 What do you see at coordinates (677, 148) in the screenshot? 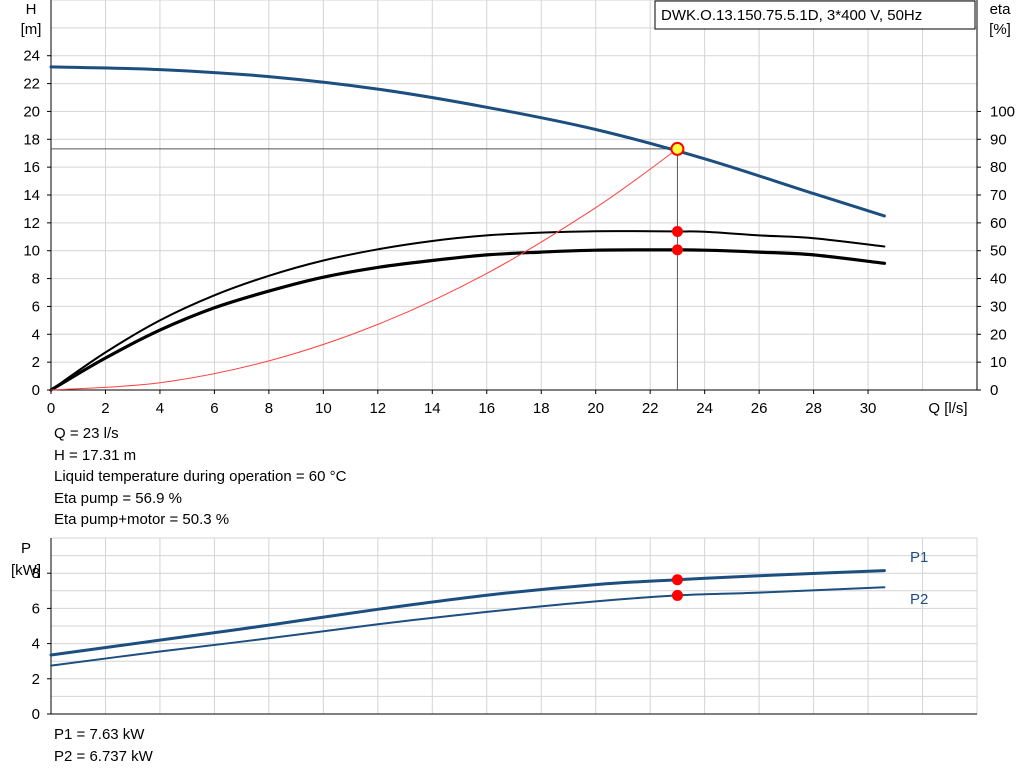
I see `operating-point-head-marker` at bounding box center [677, 148].